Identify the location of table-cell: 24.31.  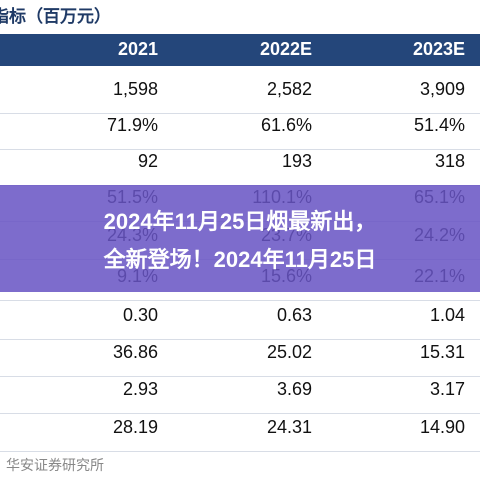
(289, 427).